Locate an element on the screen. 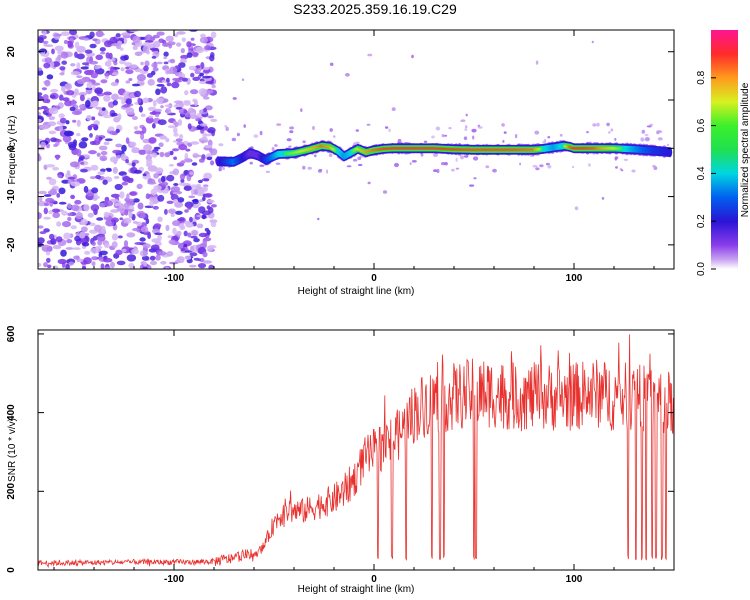 The image size is (750, 600). spectrogram-y-axis-label: Frequency (Hz) is located at coordinates (12, 150).